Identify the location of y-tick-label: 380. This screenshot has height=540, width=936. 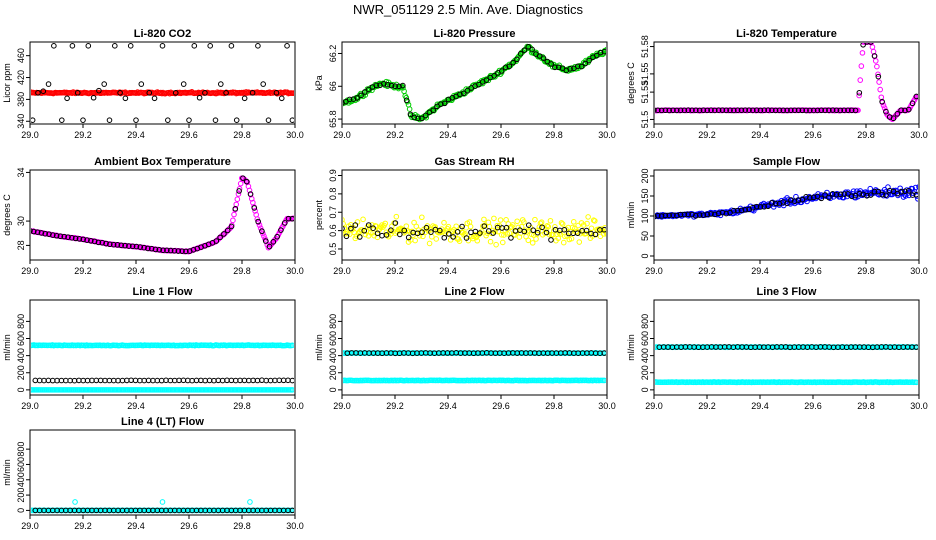
(21, 99).